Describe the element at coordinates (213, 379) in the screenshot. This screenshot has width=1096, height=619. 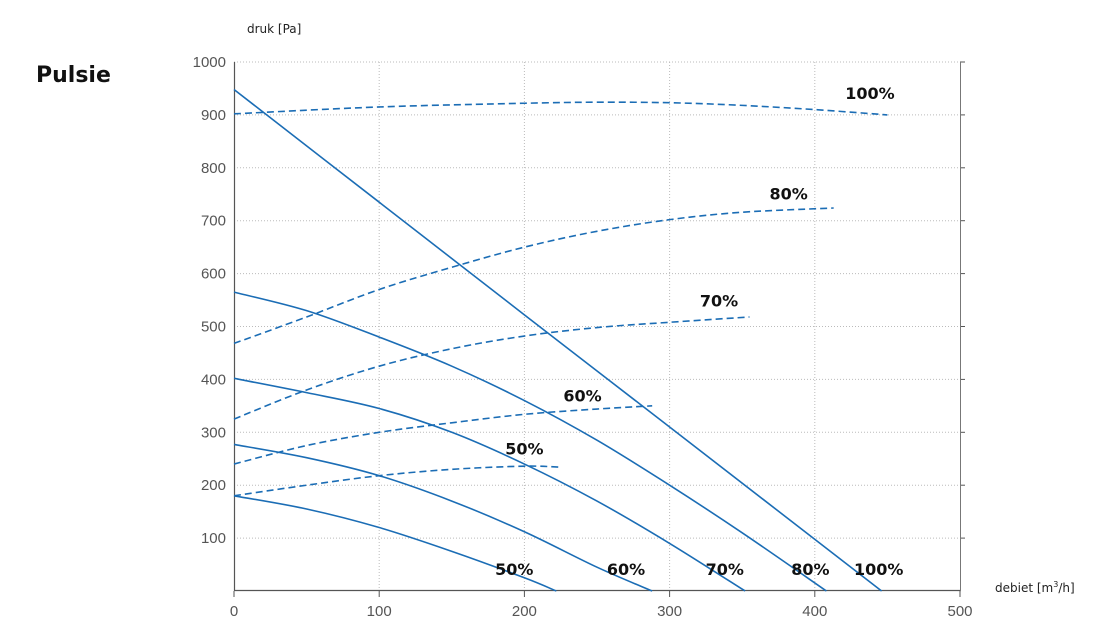
I see `y-tick-label: 400` at that location.